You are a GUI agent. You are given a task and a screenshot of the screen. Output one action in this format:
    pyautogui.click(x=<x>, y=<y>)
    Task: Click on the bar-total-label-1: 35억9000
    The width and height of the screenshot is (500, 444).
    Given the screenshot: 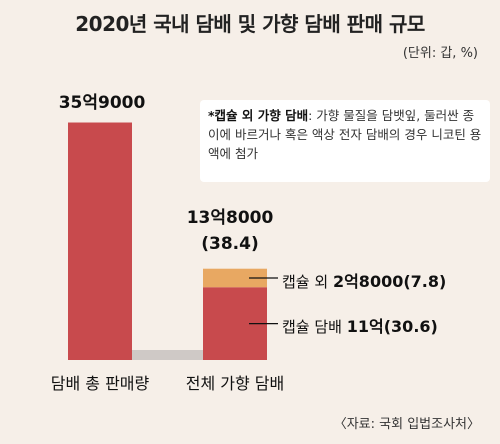 What is the action you would take?
    pyautogui.click(x=102, y=103)
    